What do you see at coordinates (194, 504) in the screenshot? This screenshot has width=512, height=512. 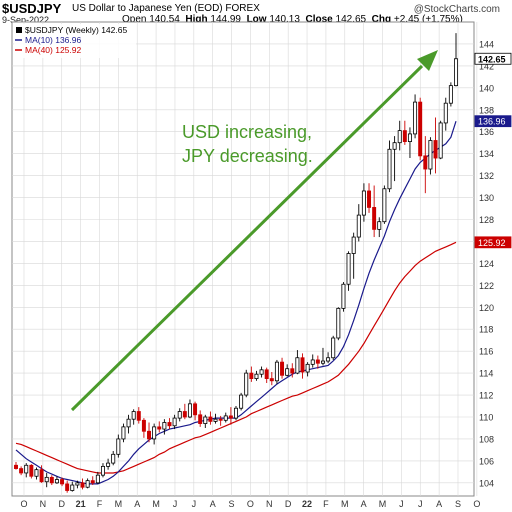 I see `x-tick-label: J` at bounding box center [194, 504].